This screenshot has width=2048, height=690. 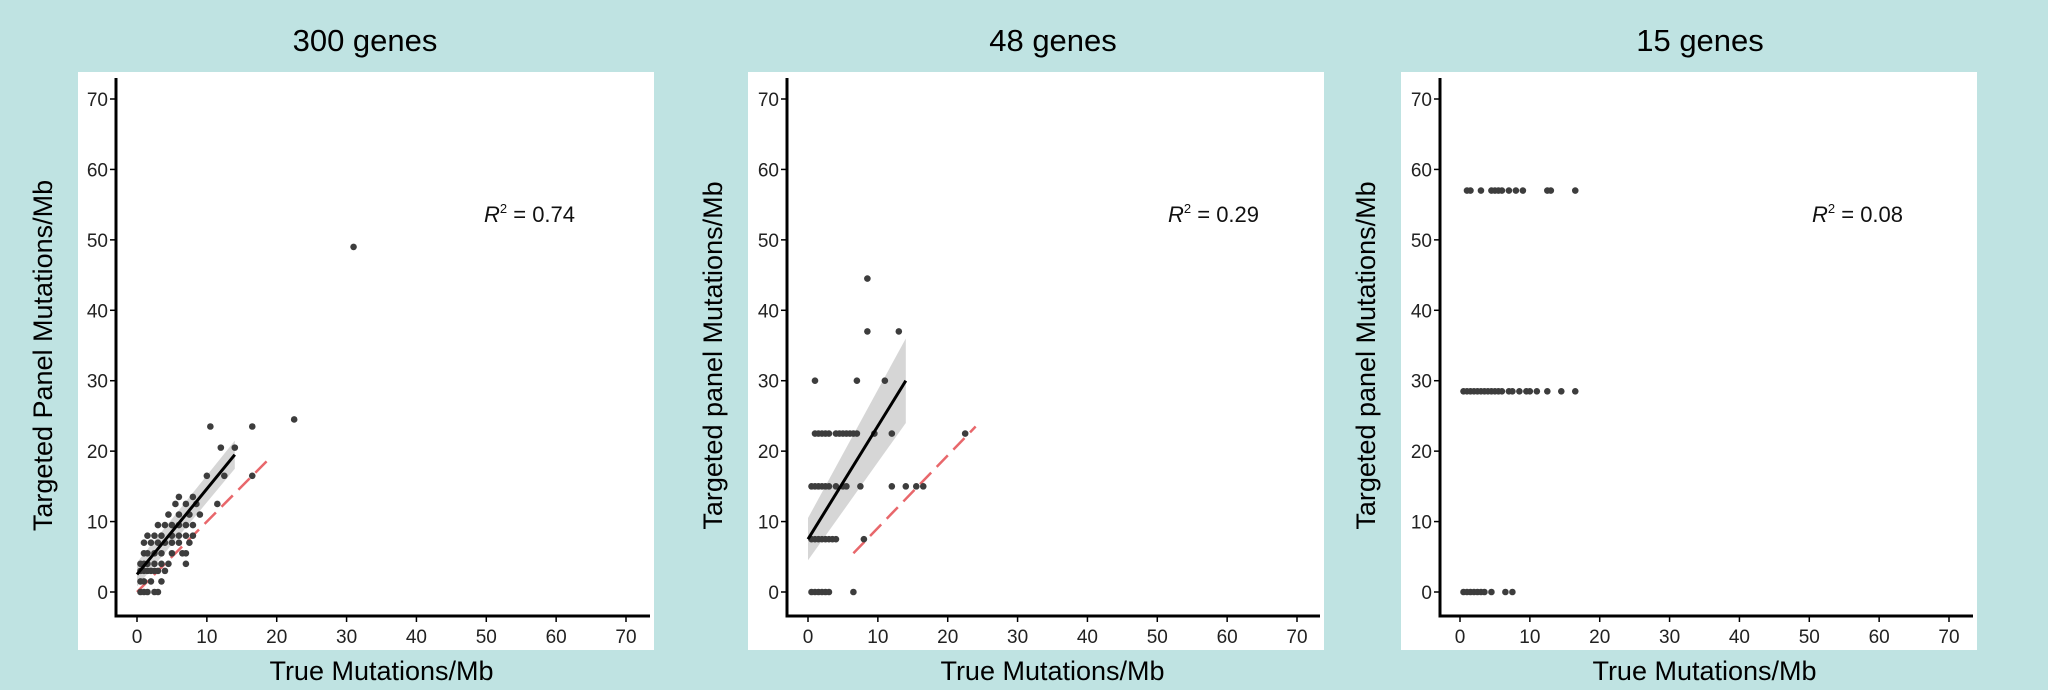 What do you see at coordinates (43, 355) in the screenshot?
I see `y-axis-label: Targeted Panel Mutations/Mb` at bounding box center [43, 355].